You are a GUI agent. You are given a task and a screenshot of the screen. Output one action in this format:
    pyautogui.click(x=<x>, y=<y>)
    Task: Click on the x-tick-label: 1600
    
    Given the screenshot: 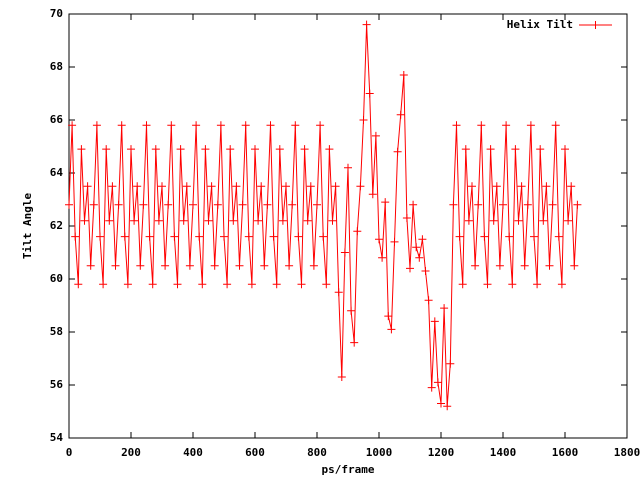 What is the action you would take?
    pyautogui.click(x=565, y=452)
    